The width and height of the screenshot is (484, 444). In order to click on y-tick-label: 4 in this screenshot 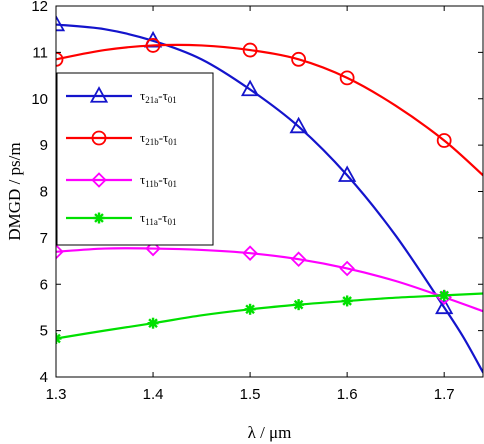, I will do `click(44, 377)`.